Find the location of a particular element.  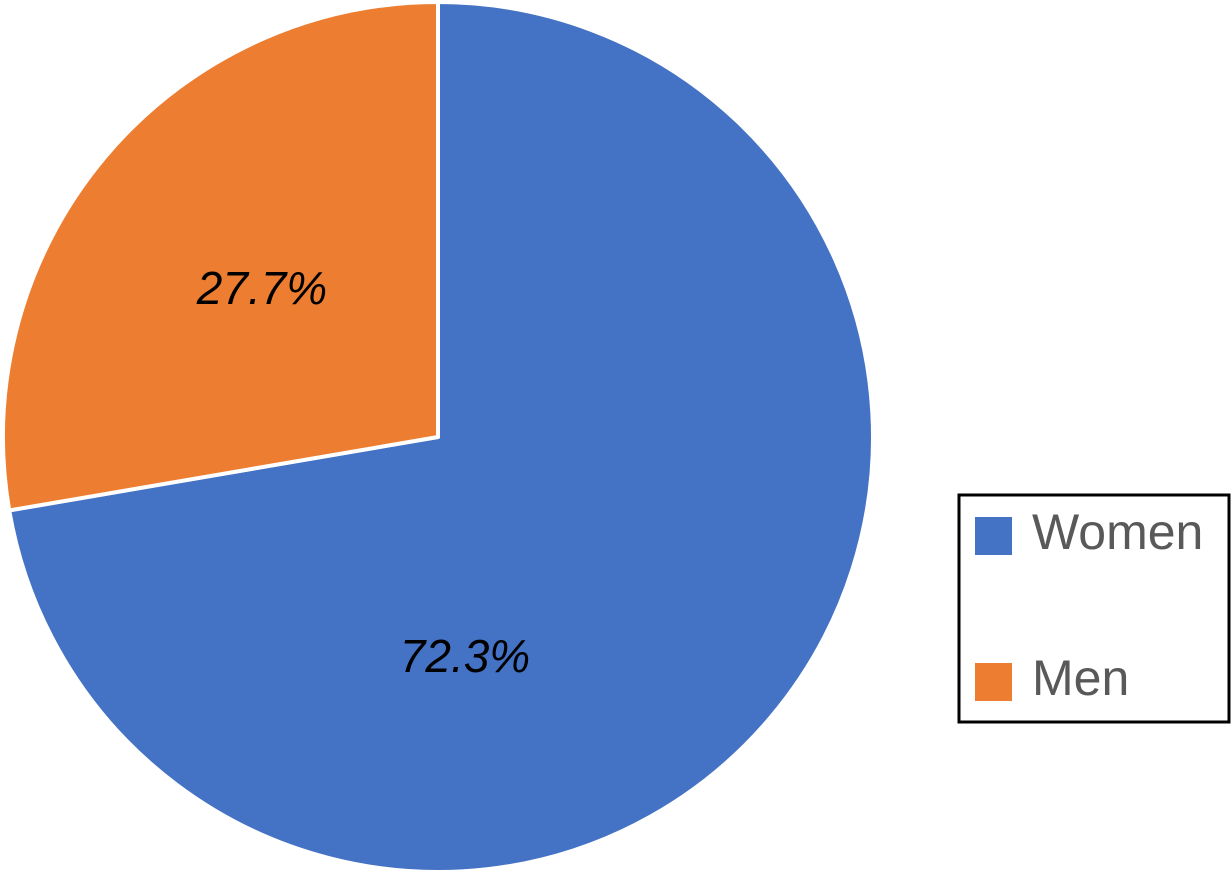

legend-label: Women is located at coordinates (1117, 532).